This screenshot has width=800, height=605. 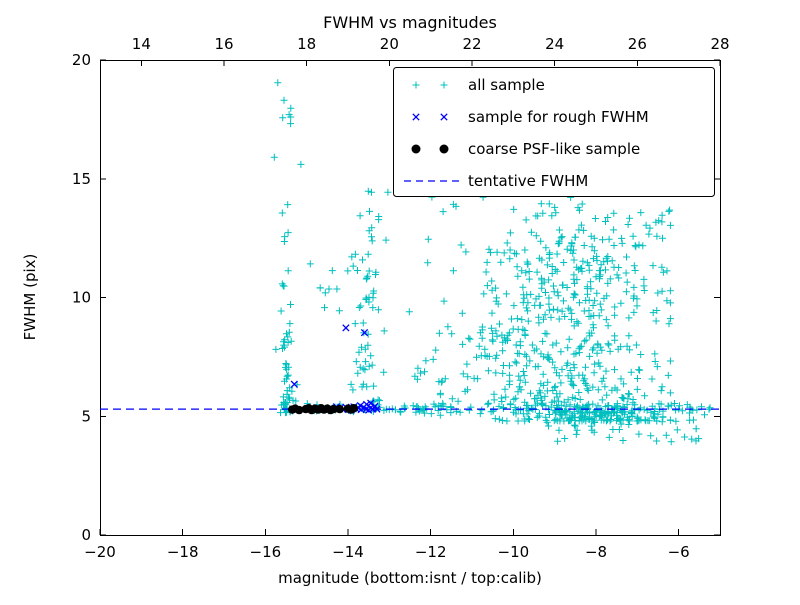 I want to click on y-tick-label: 10, so click(x=81, y=298).